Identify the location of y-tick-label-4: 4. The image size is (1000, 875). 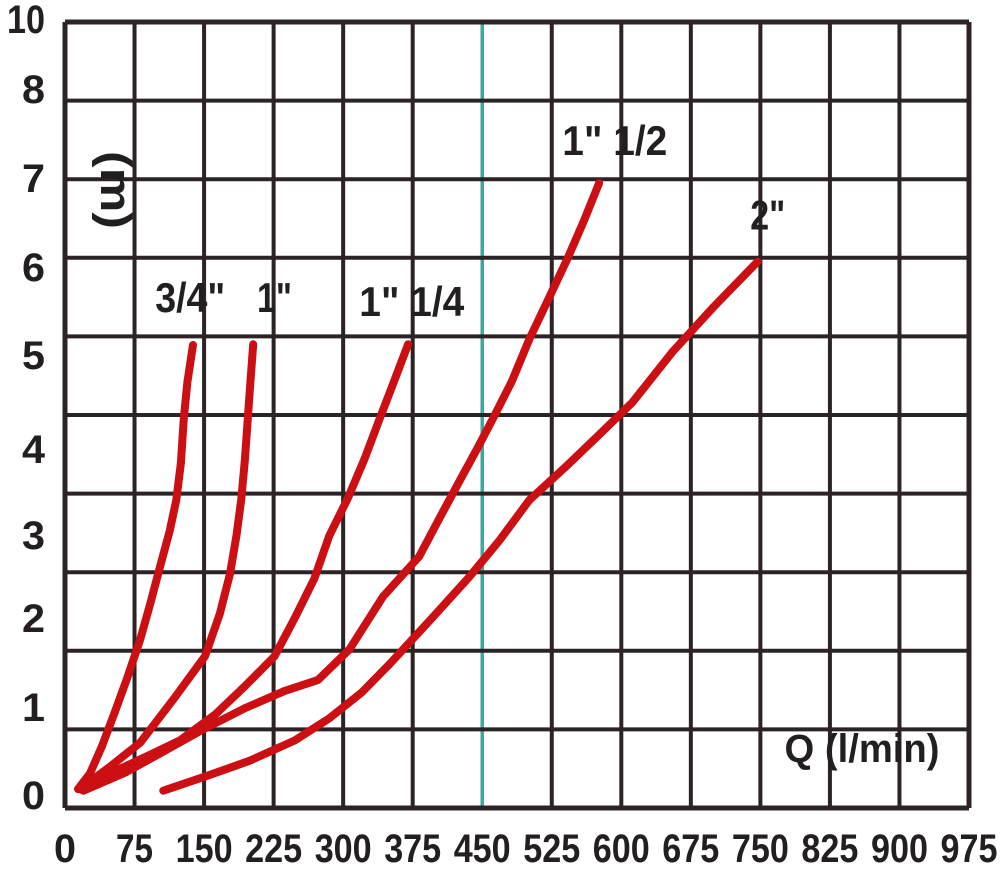
(34, 450).